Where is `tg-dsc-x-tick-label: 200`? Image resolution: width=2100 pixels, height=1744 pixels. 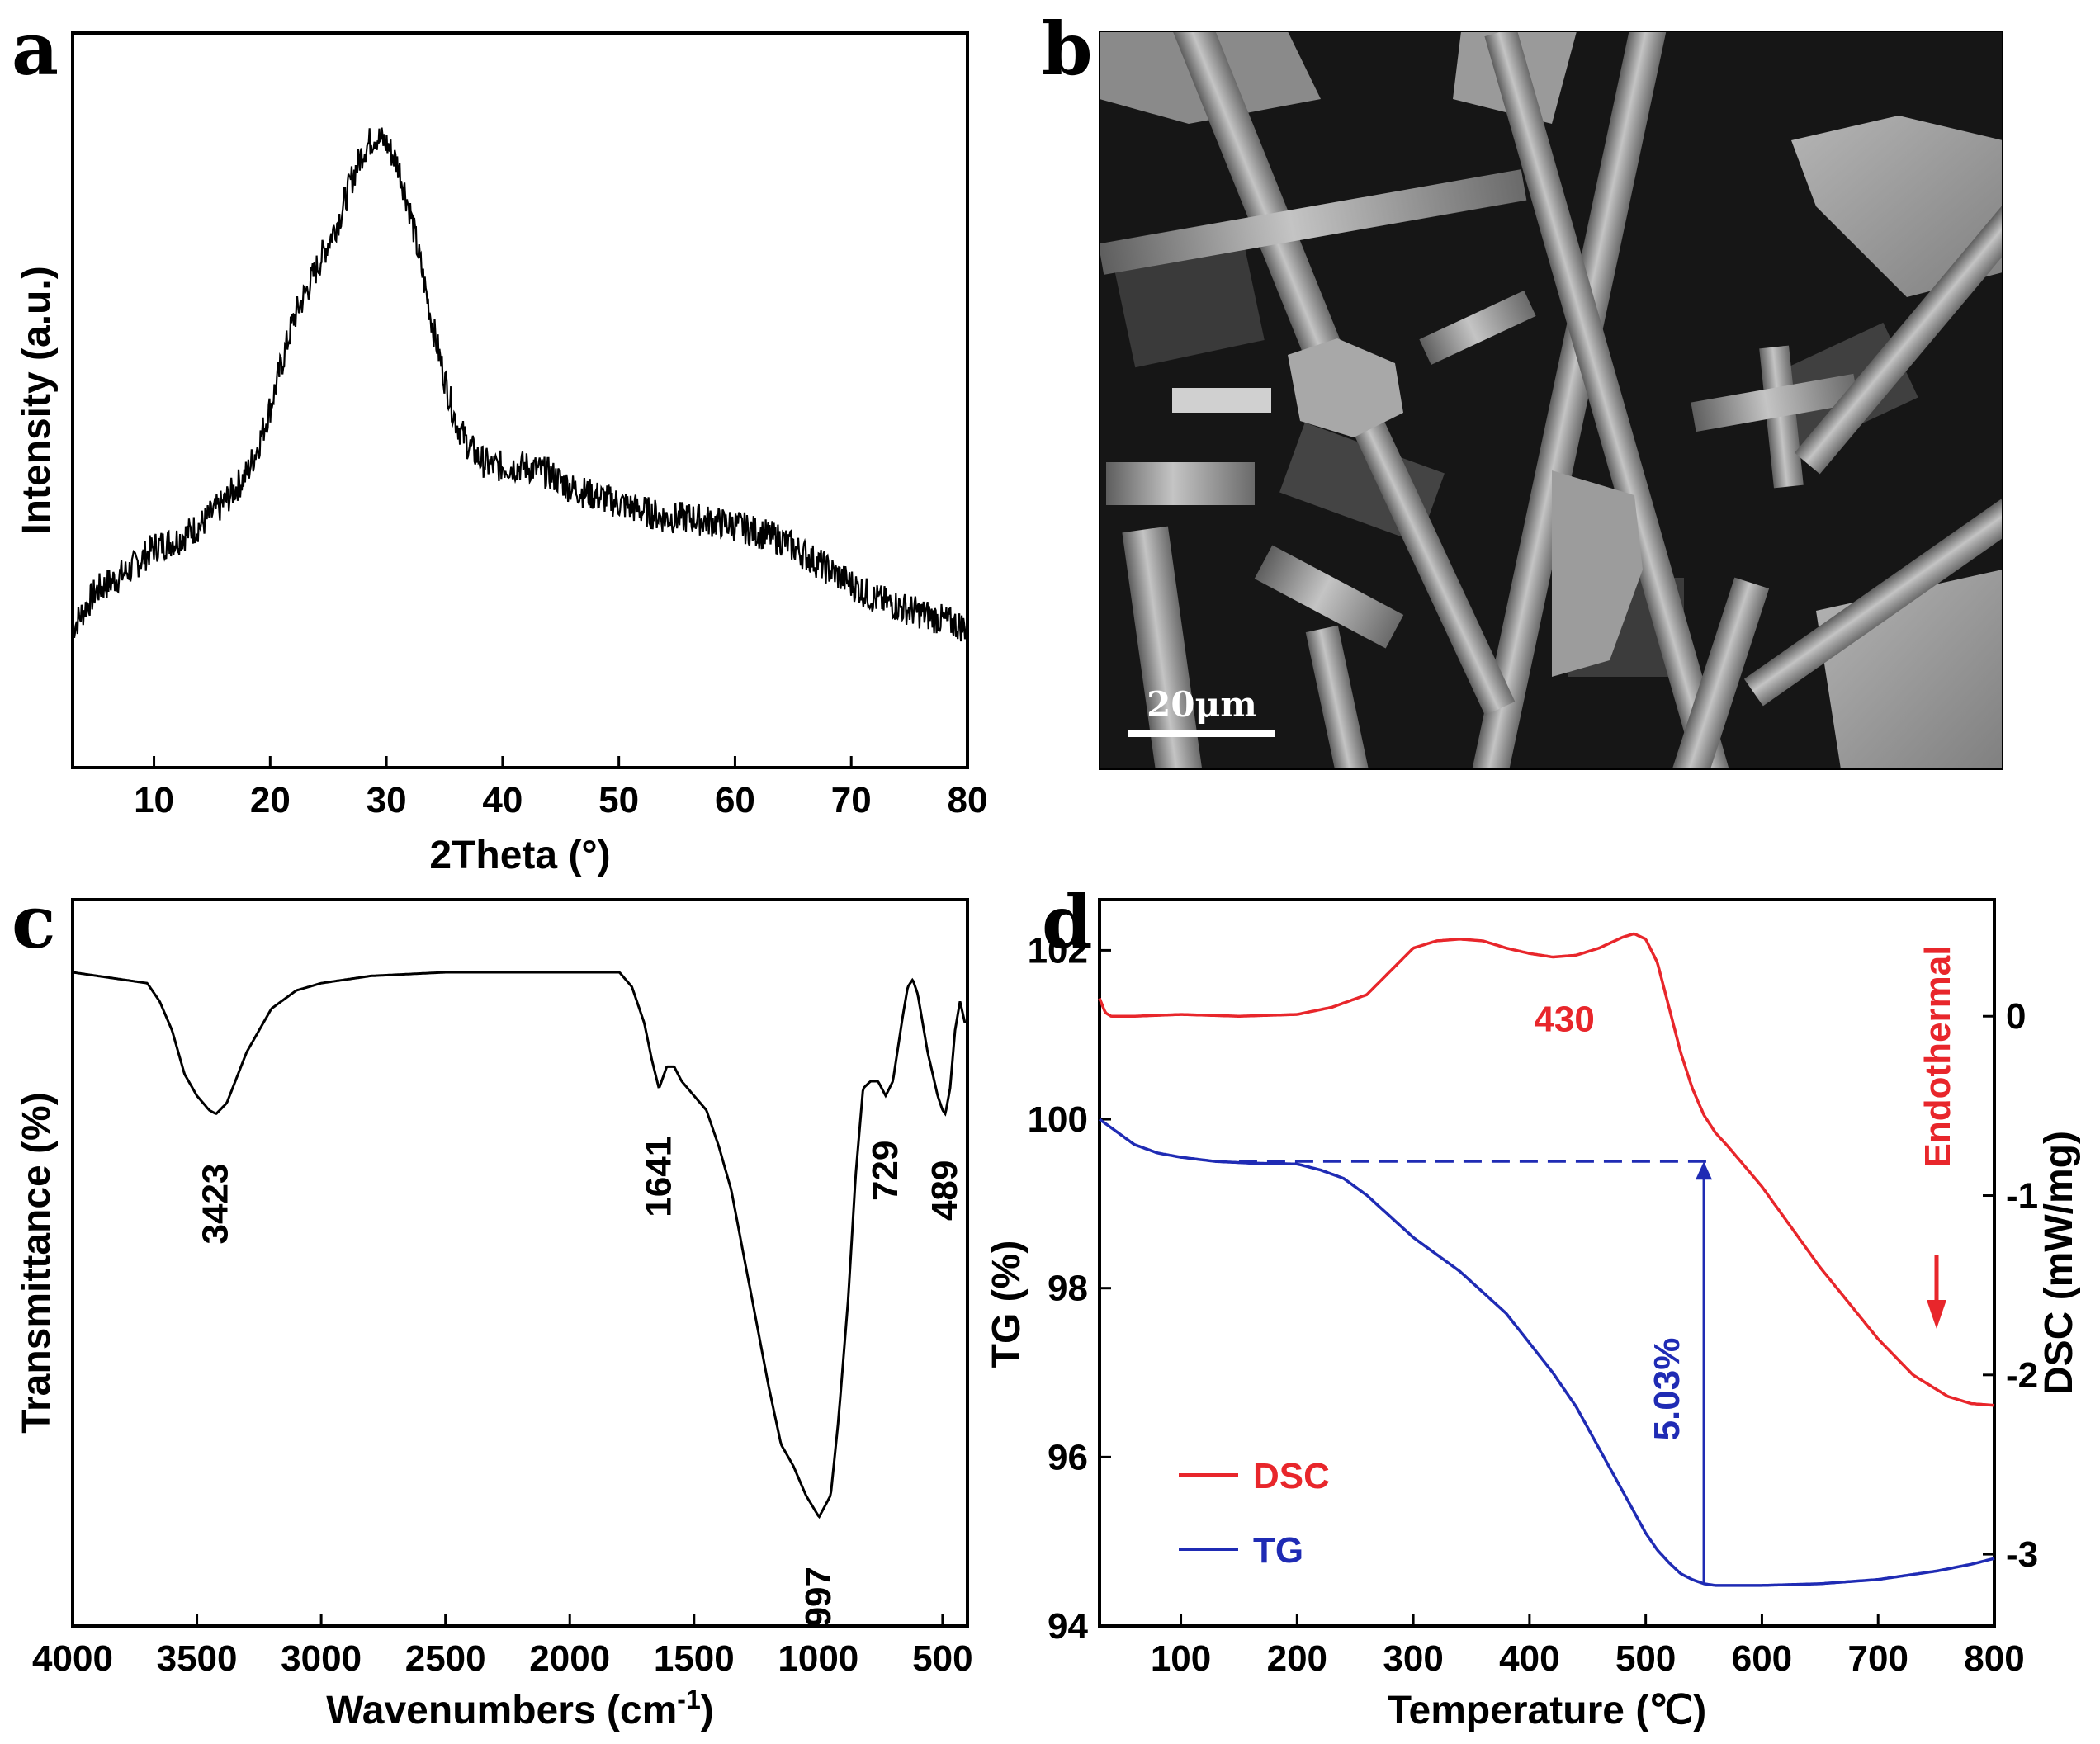 tg-dsc-x-tick-label: 200 is located at coordinates (1297, 1658).